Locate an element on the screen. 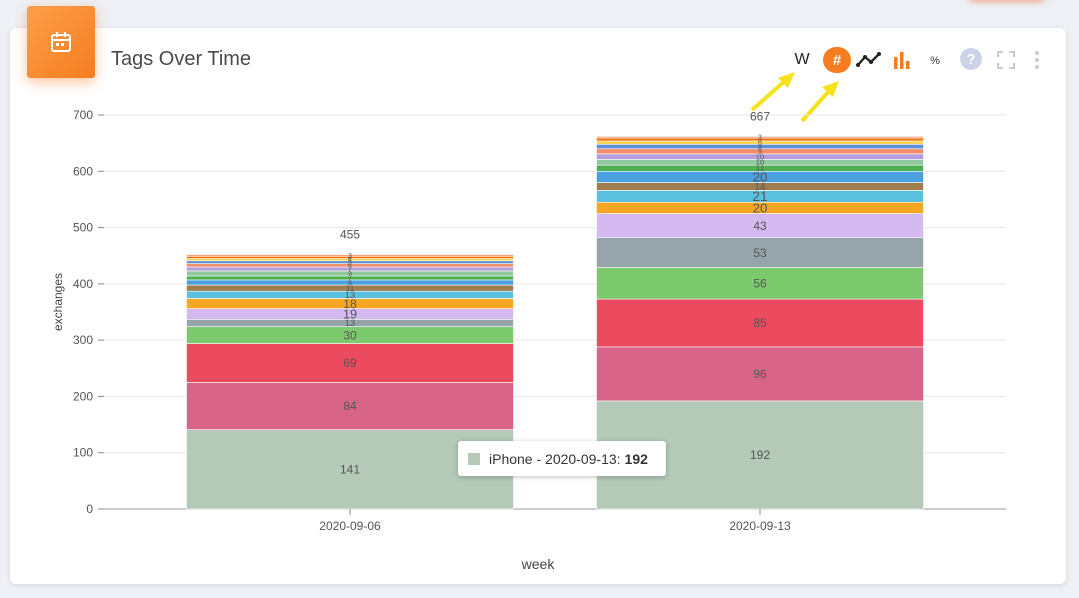 This screenshot has width=1079, height=598. bar-total-label: 667 is located at coordinates (760, 116).